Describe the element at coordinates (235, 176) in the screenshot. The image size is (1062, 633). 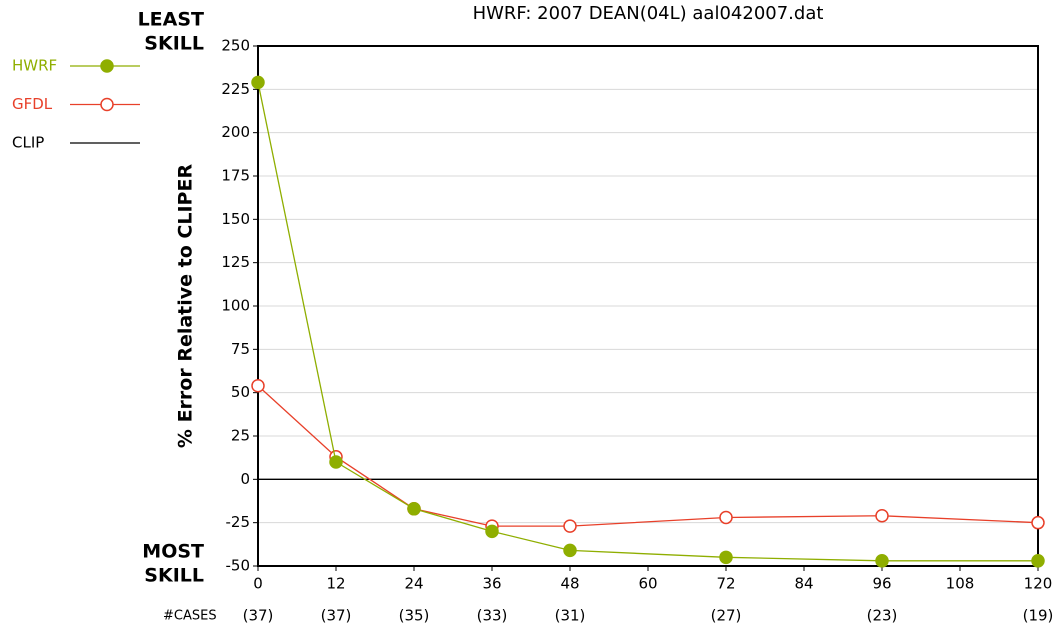
I see `y-tick-label: 175` at that location.